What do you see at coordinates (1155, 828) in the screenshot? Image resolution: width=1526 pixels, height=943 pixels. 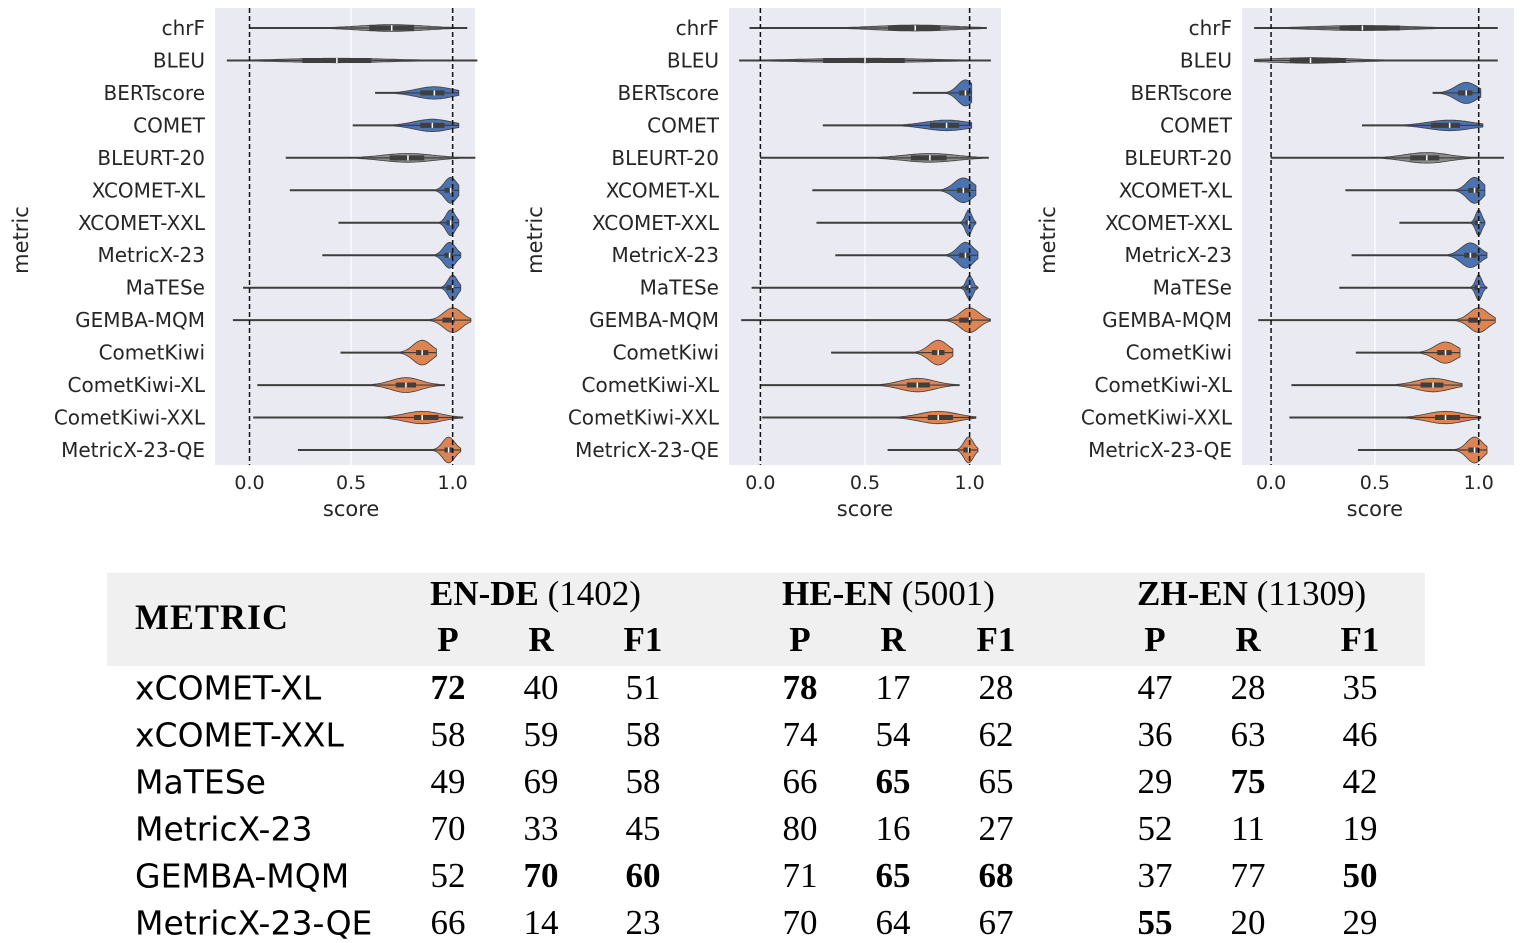 I see `table-cell: 52` at bounding box center [1155, 828].